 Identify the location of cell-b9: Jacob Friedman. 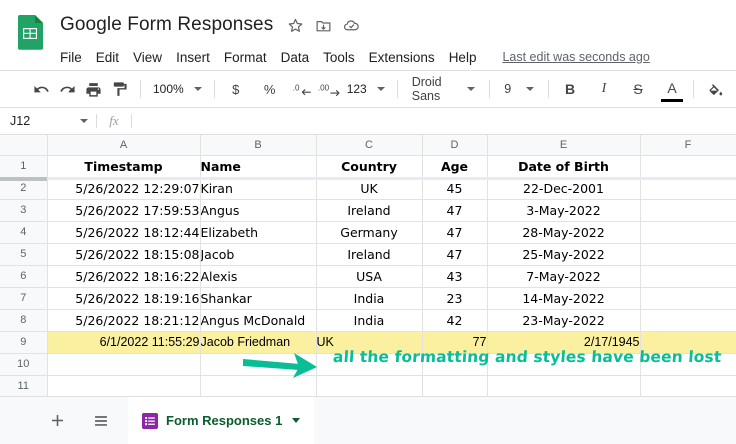
(258, 342).